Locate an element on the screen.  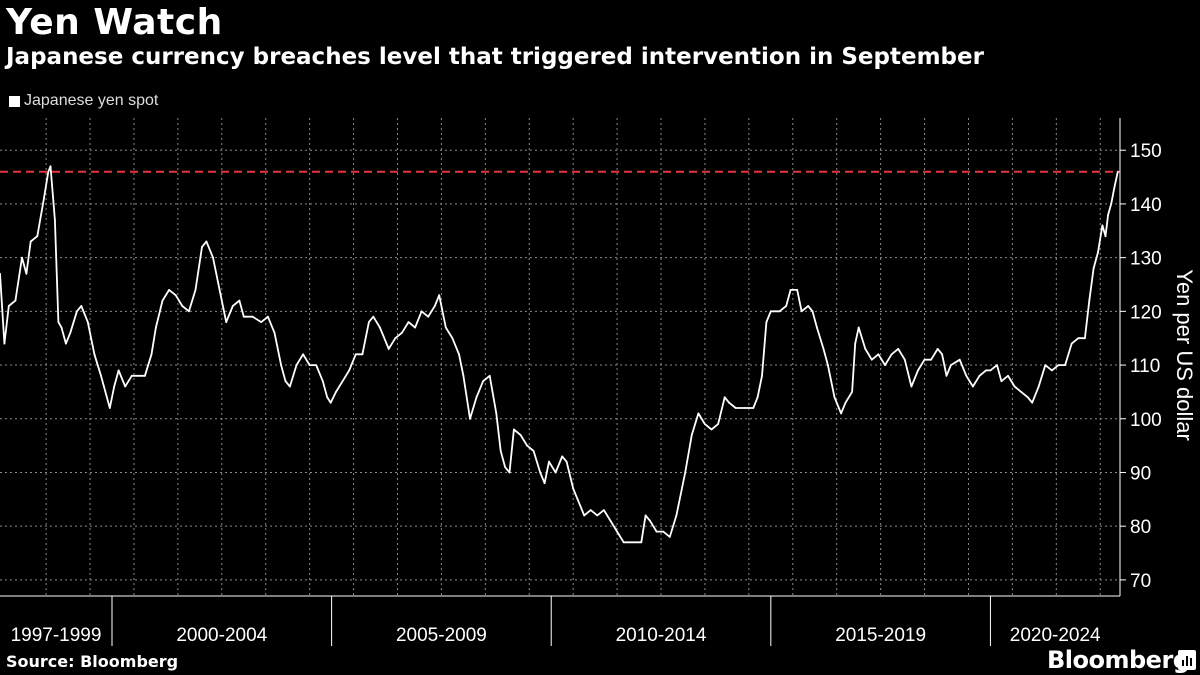
x-group-label: 2020-2024 is located at coordinates (1055, 635).